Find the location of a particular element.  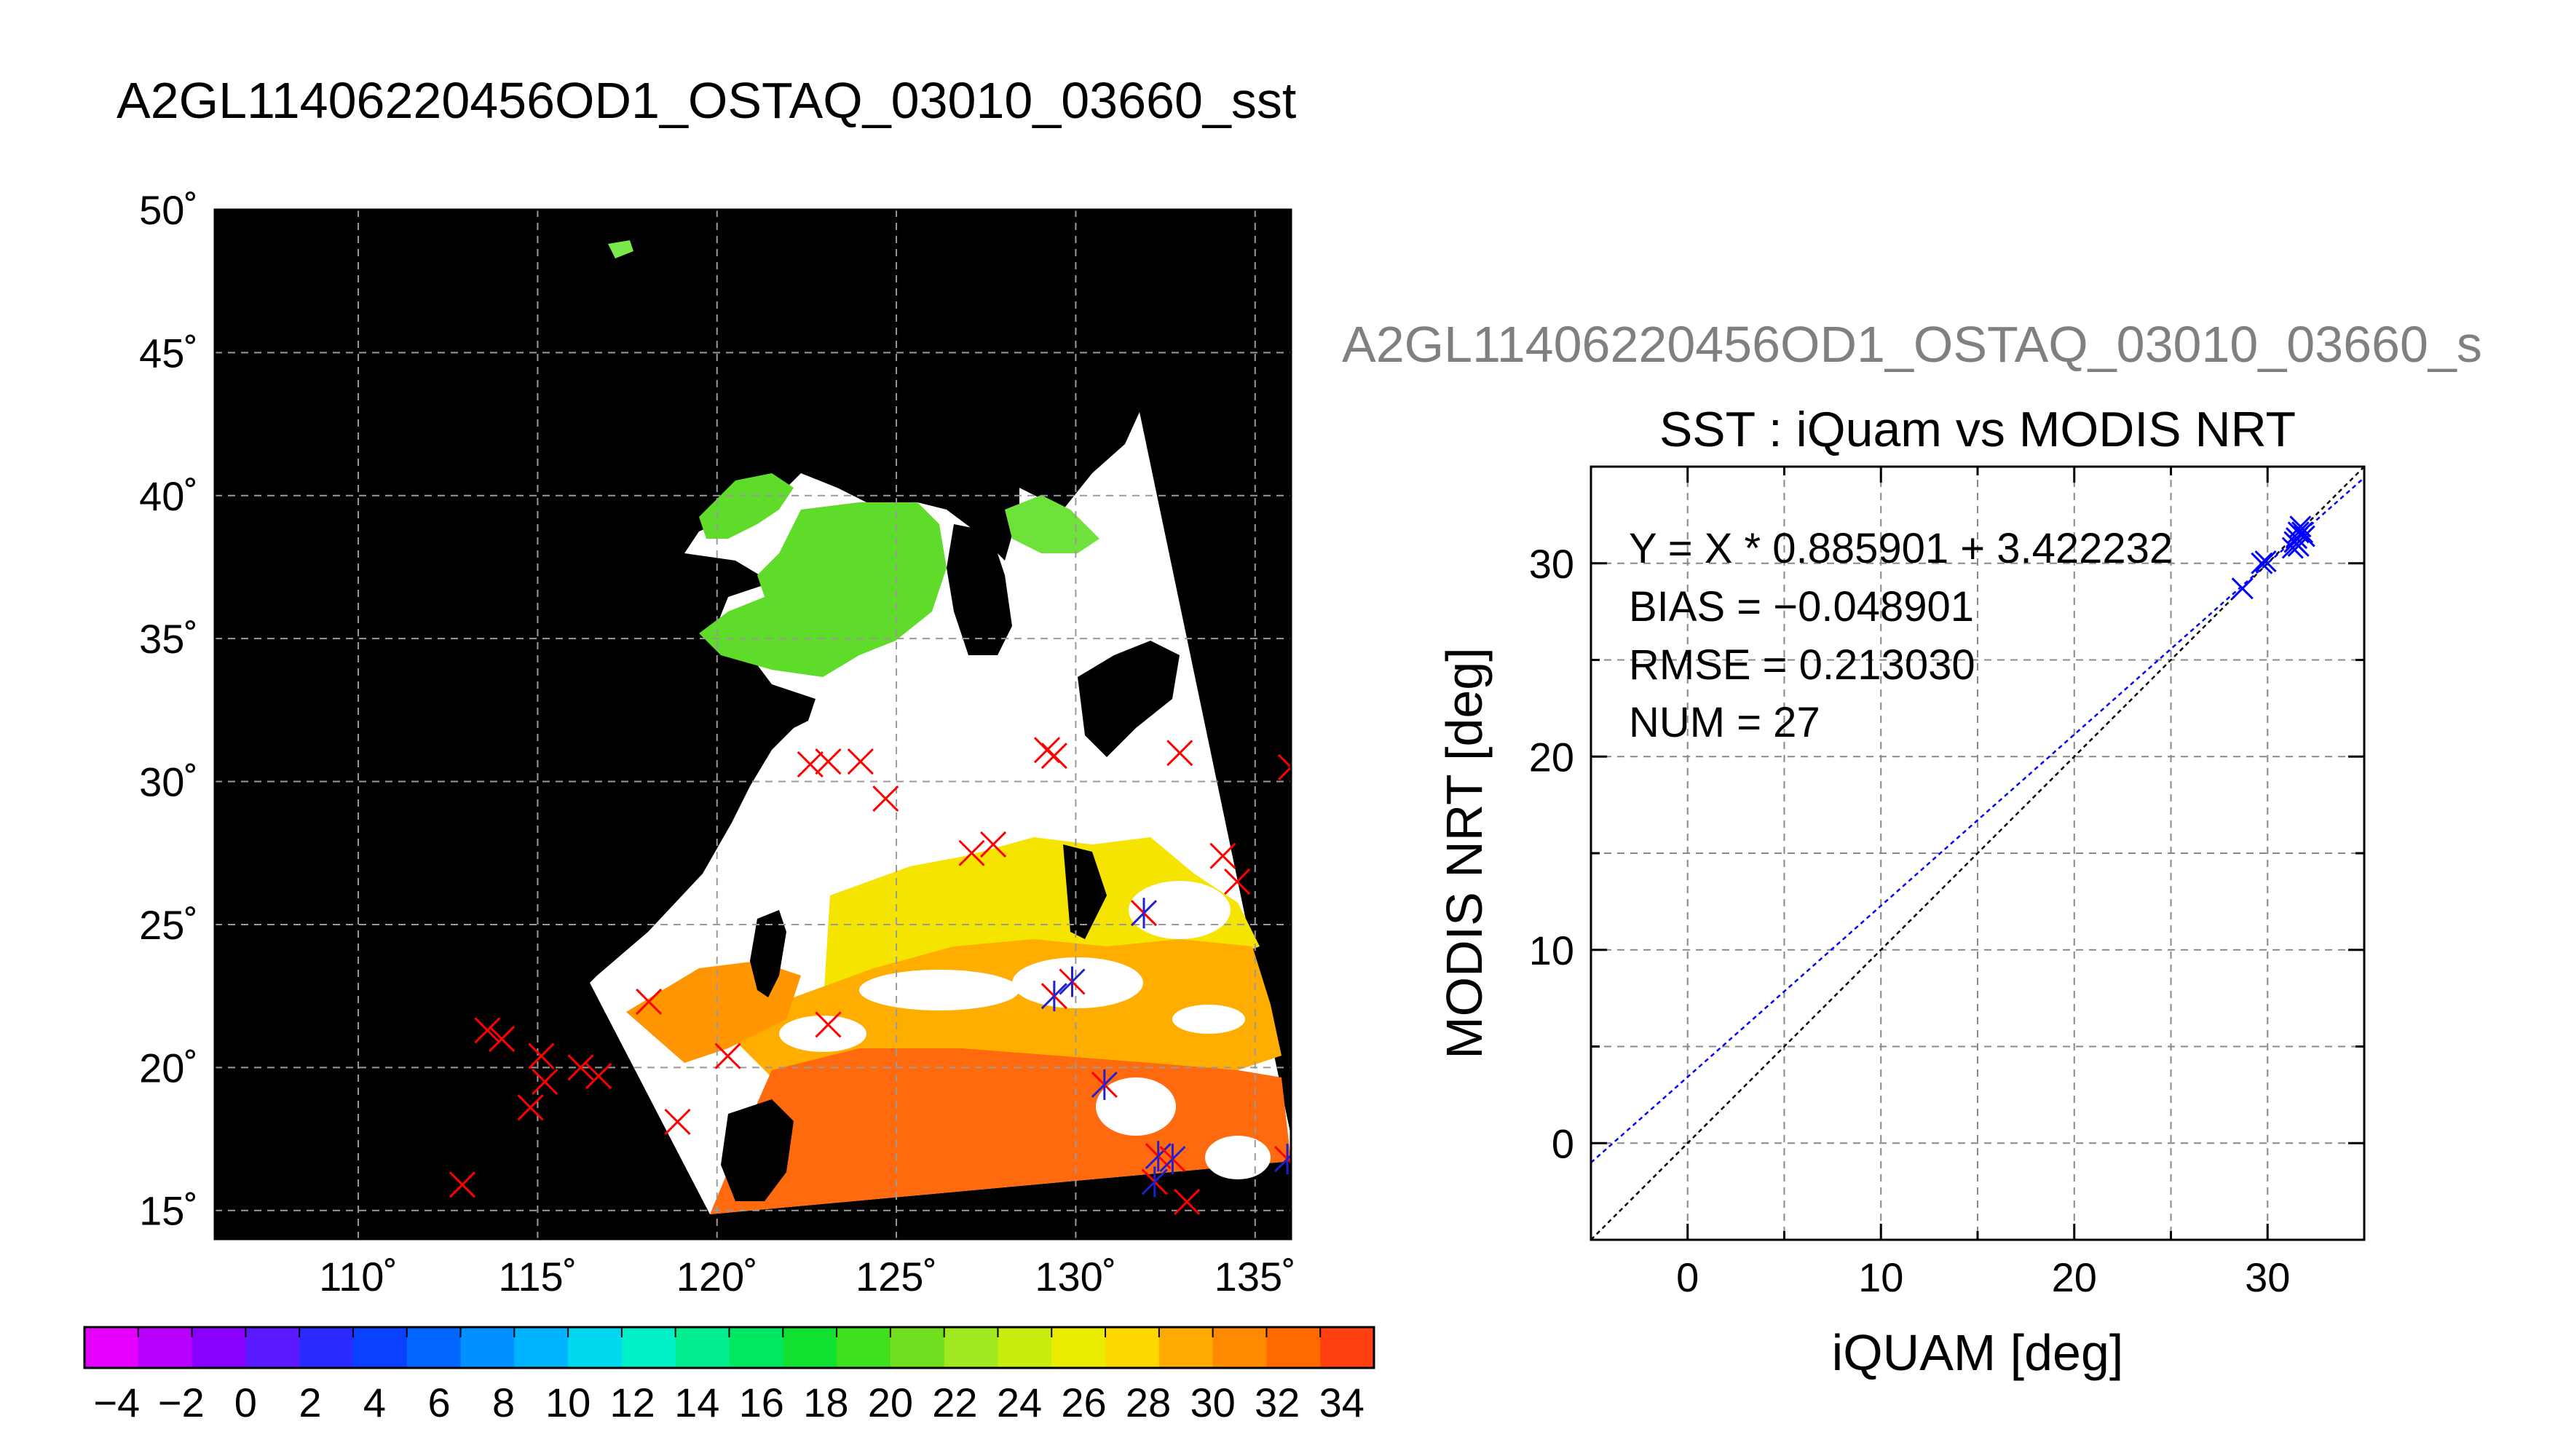

sst-green-north is located at coordinates (620, 249).